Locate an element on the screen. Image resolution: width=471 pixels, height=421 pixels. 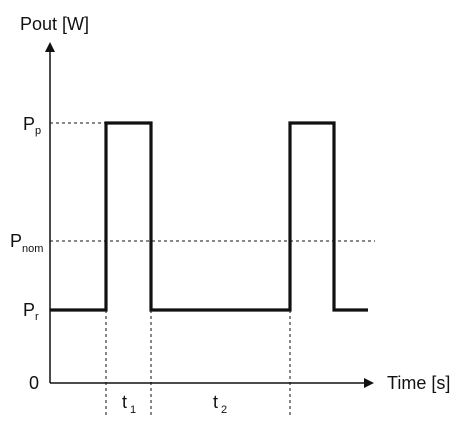
y-axis-label: Pout [W] is located at coordinates (54, 24).